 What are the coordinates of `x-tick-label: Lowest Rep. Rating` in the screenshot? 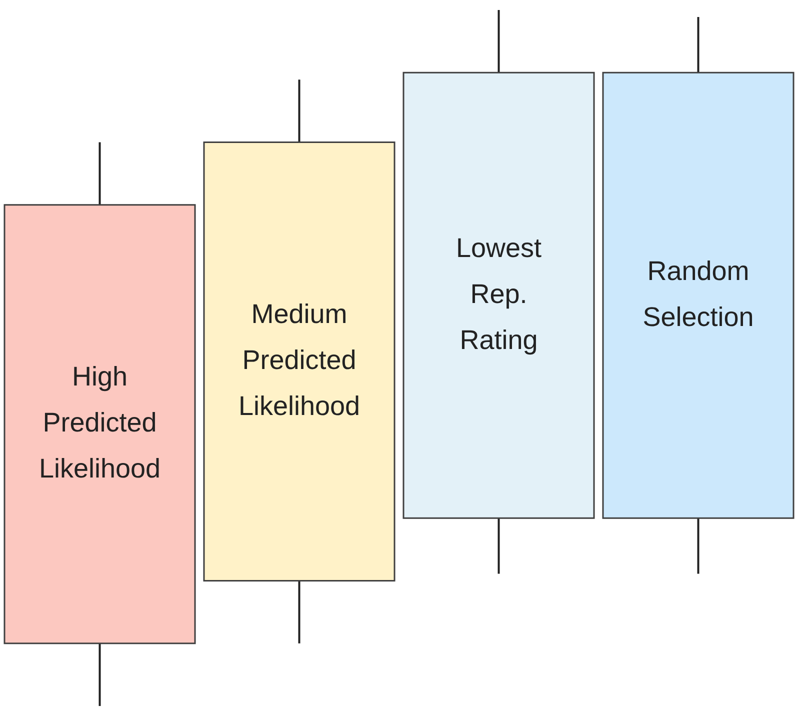 It's located at (499, 293).